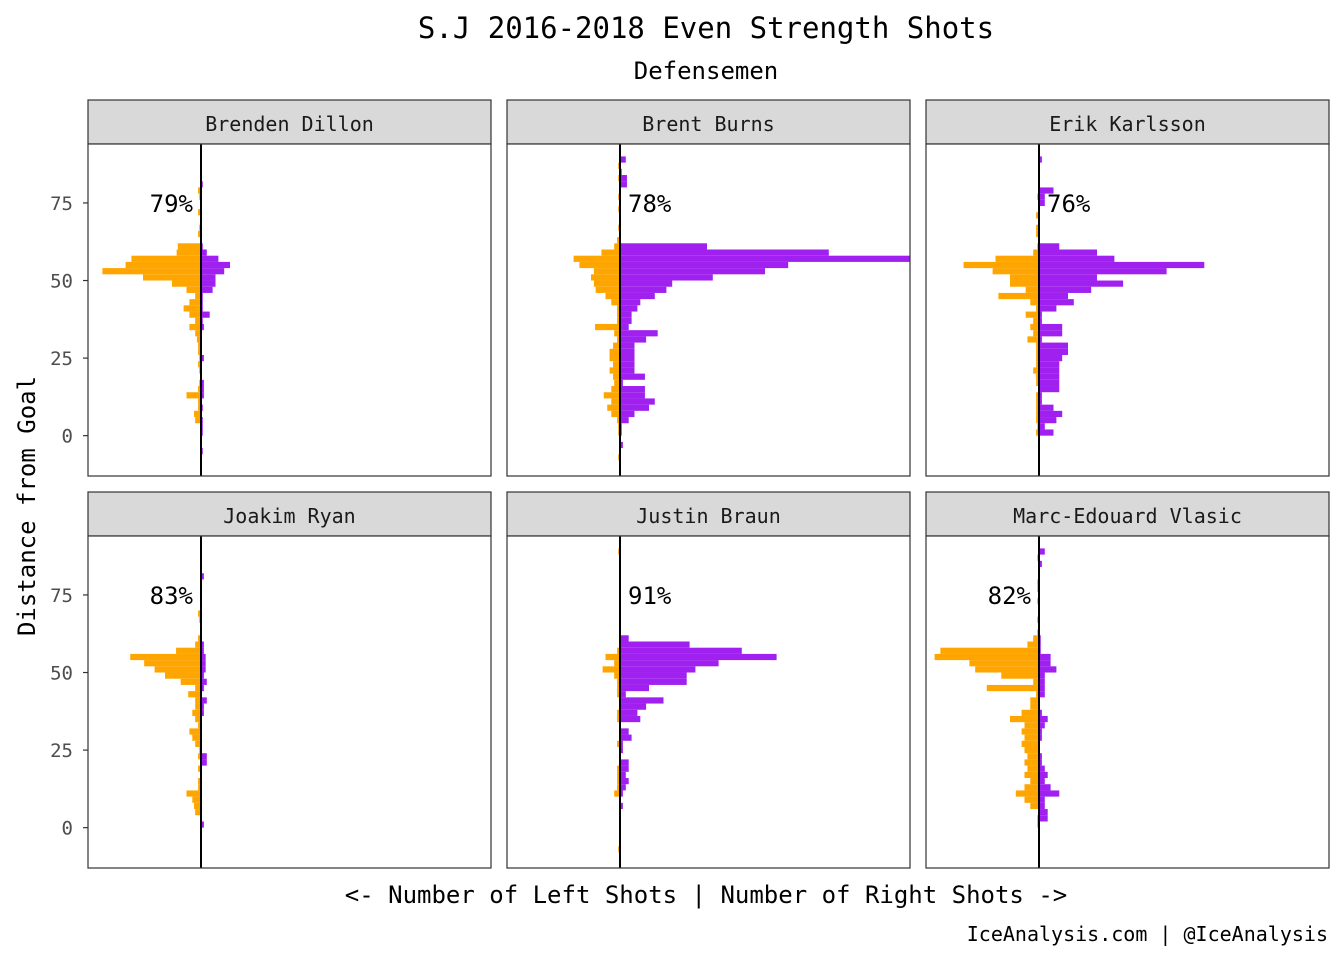  I want to click on percent-label: 82%, so click(1010, 596).